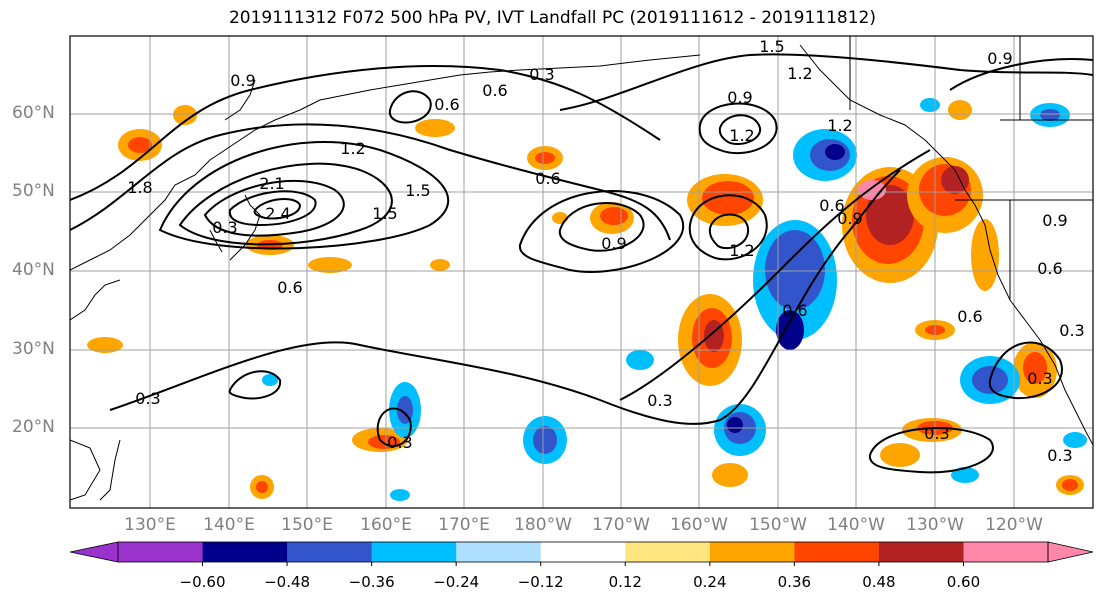 This screenshot has height=601, width=1105. Describe the element at coordinates (856, 525) in the screenshot. I see `lon-tick-label: 140°W` at that location.